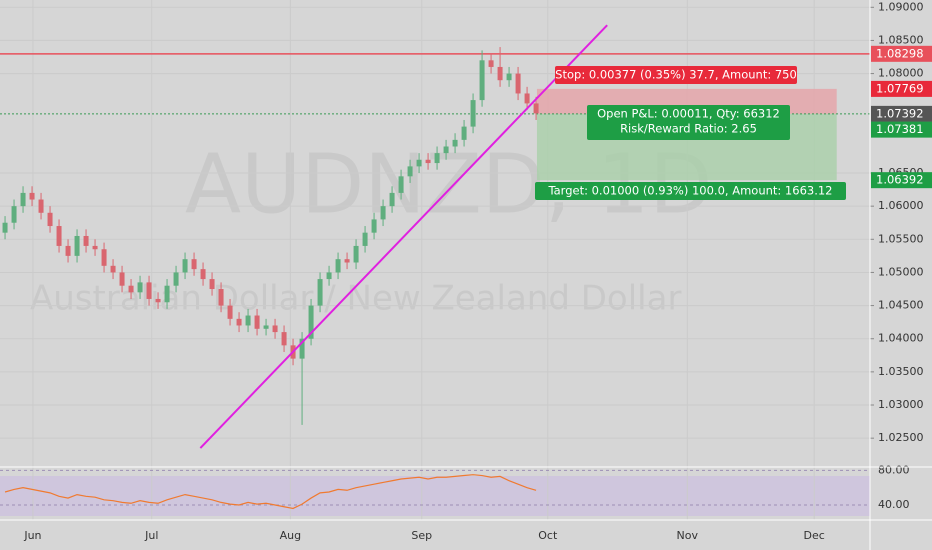  I want to click on x-tick-label: Nov, so click(688, 535).